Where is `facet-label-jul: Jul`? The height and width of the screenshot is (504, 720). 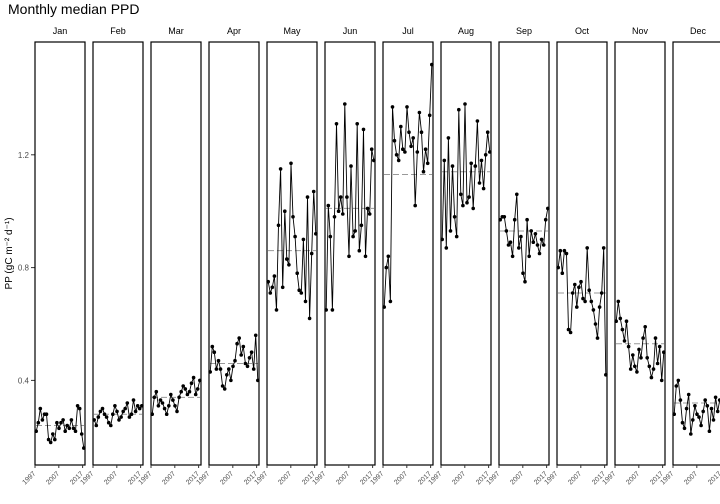 facet-label-jul: Jul is located at coordinates (408, 31).